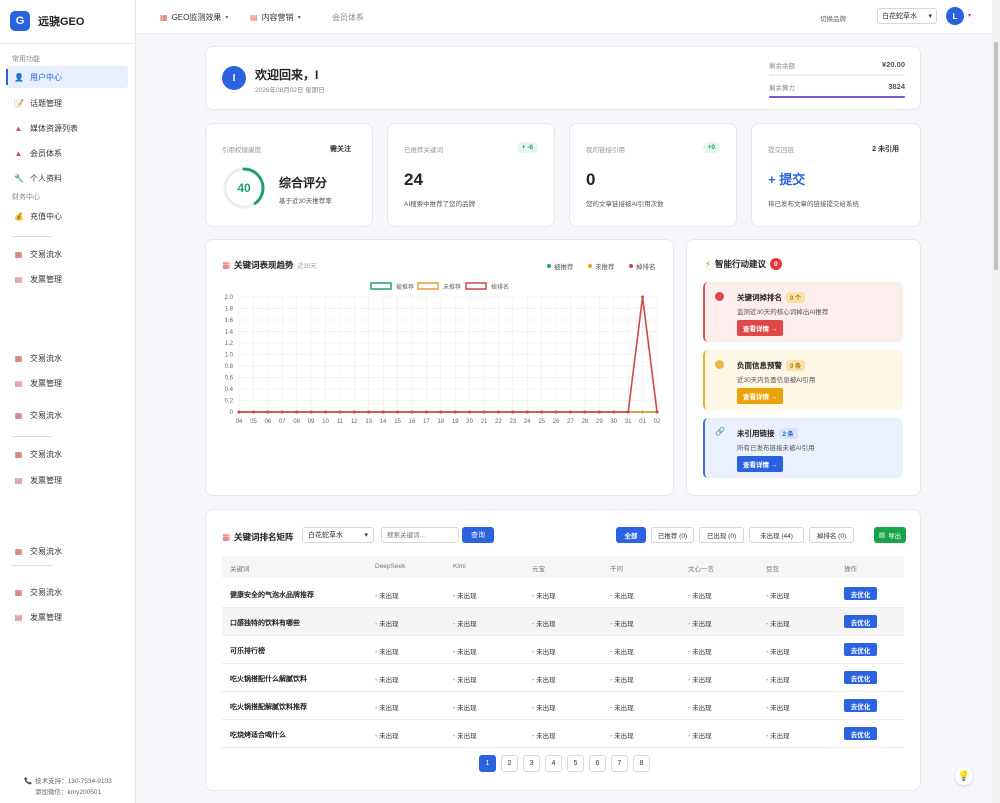 This screenshot has width=1000, height=803. What do you see at coordinates (538, 569) in the screenshot?
I see `col-yuanbao: 元宝` at bounding box center [538, 569].